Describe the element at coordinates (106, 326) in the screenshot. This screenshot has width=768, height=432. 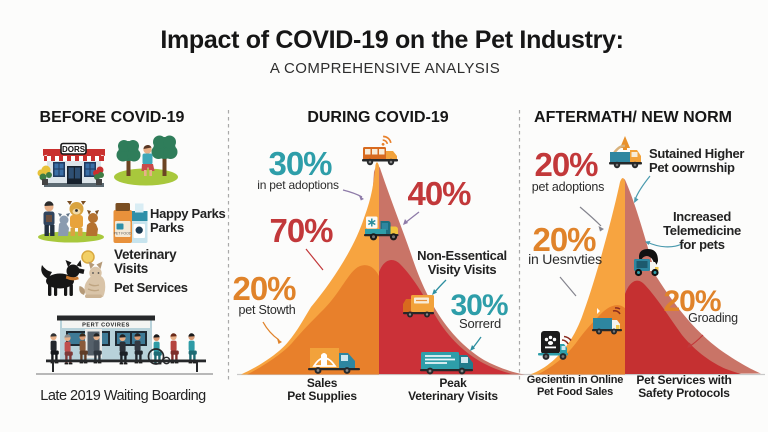
I see `svg-text: PERT COVIRES` at that location.